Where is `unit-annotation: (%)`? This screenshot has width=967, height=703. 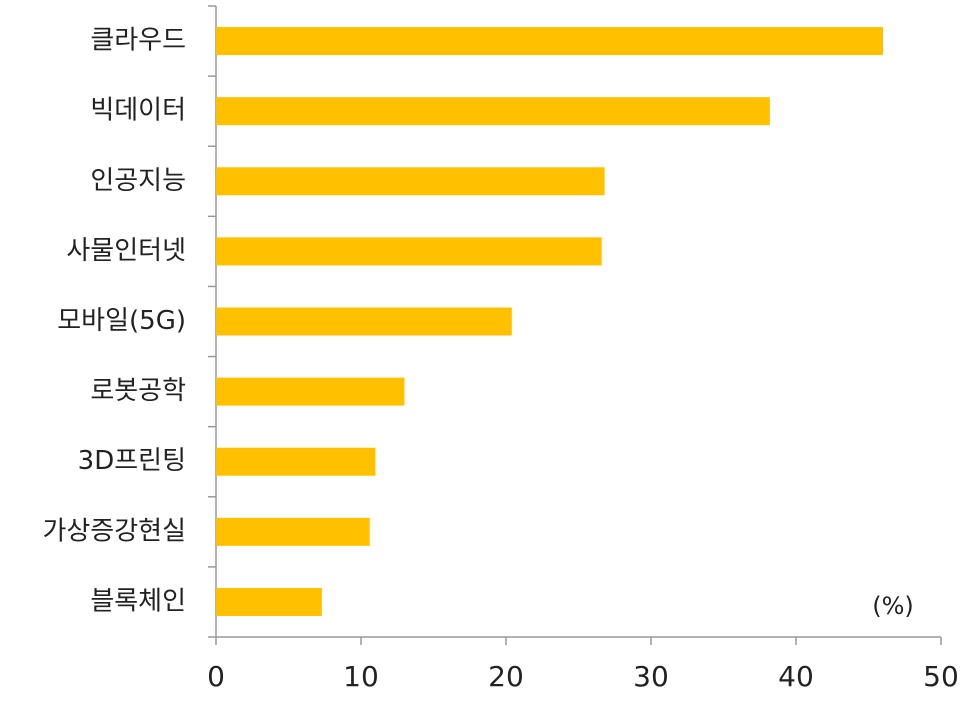
unit-annotation: (%) is located at coordinates (893, 606).